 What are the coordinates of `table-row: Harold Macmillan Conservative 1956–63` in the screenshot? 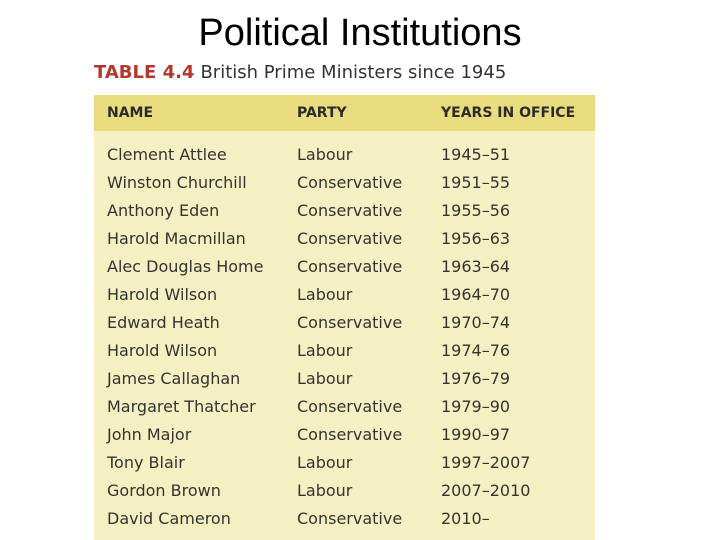 It's located at (344, 238).